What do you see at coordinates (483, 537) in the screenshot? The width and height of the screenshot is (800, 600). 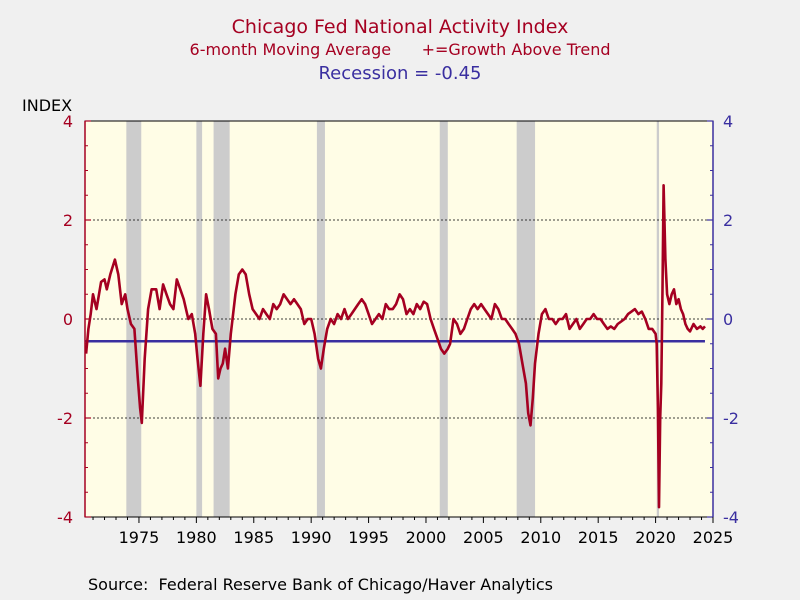 I see `x-tick-label: 2005` at bounding box center [483, 537].